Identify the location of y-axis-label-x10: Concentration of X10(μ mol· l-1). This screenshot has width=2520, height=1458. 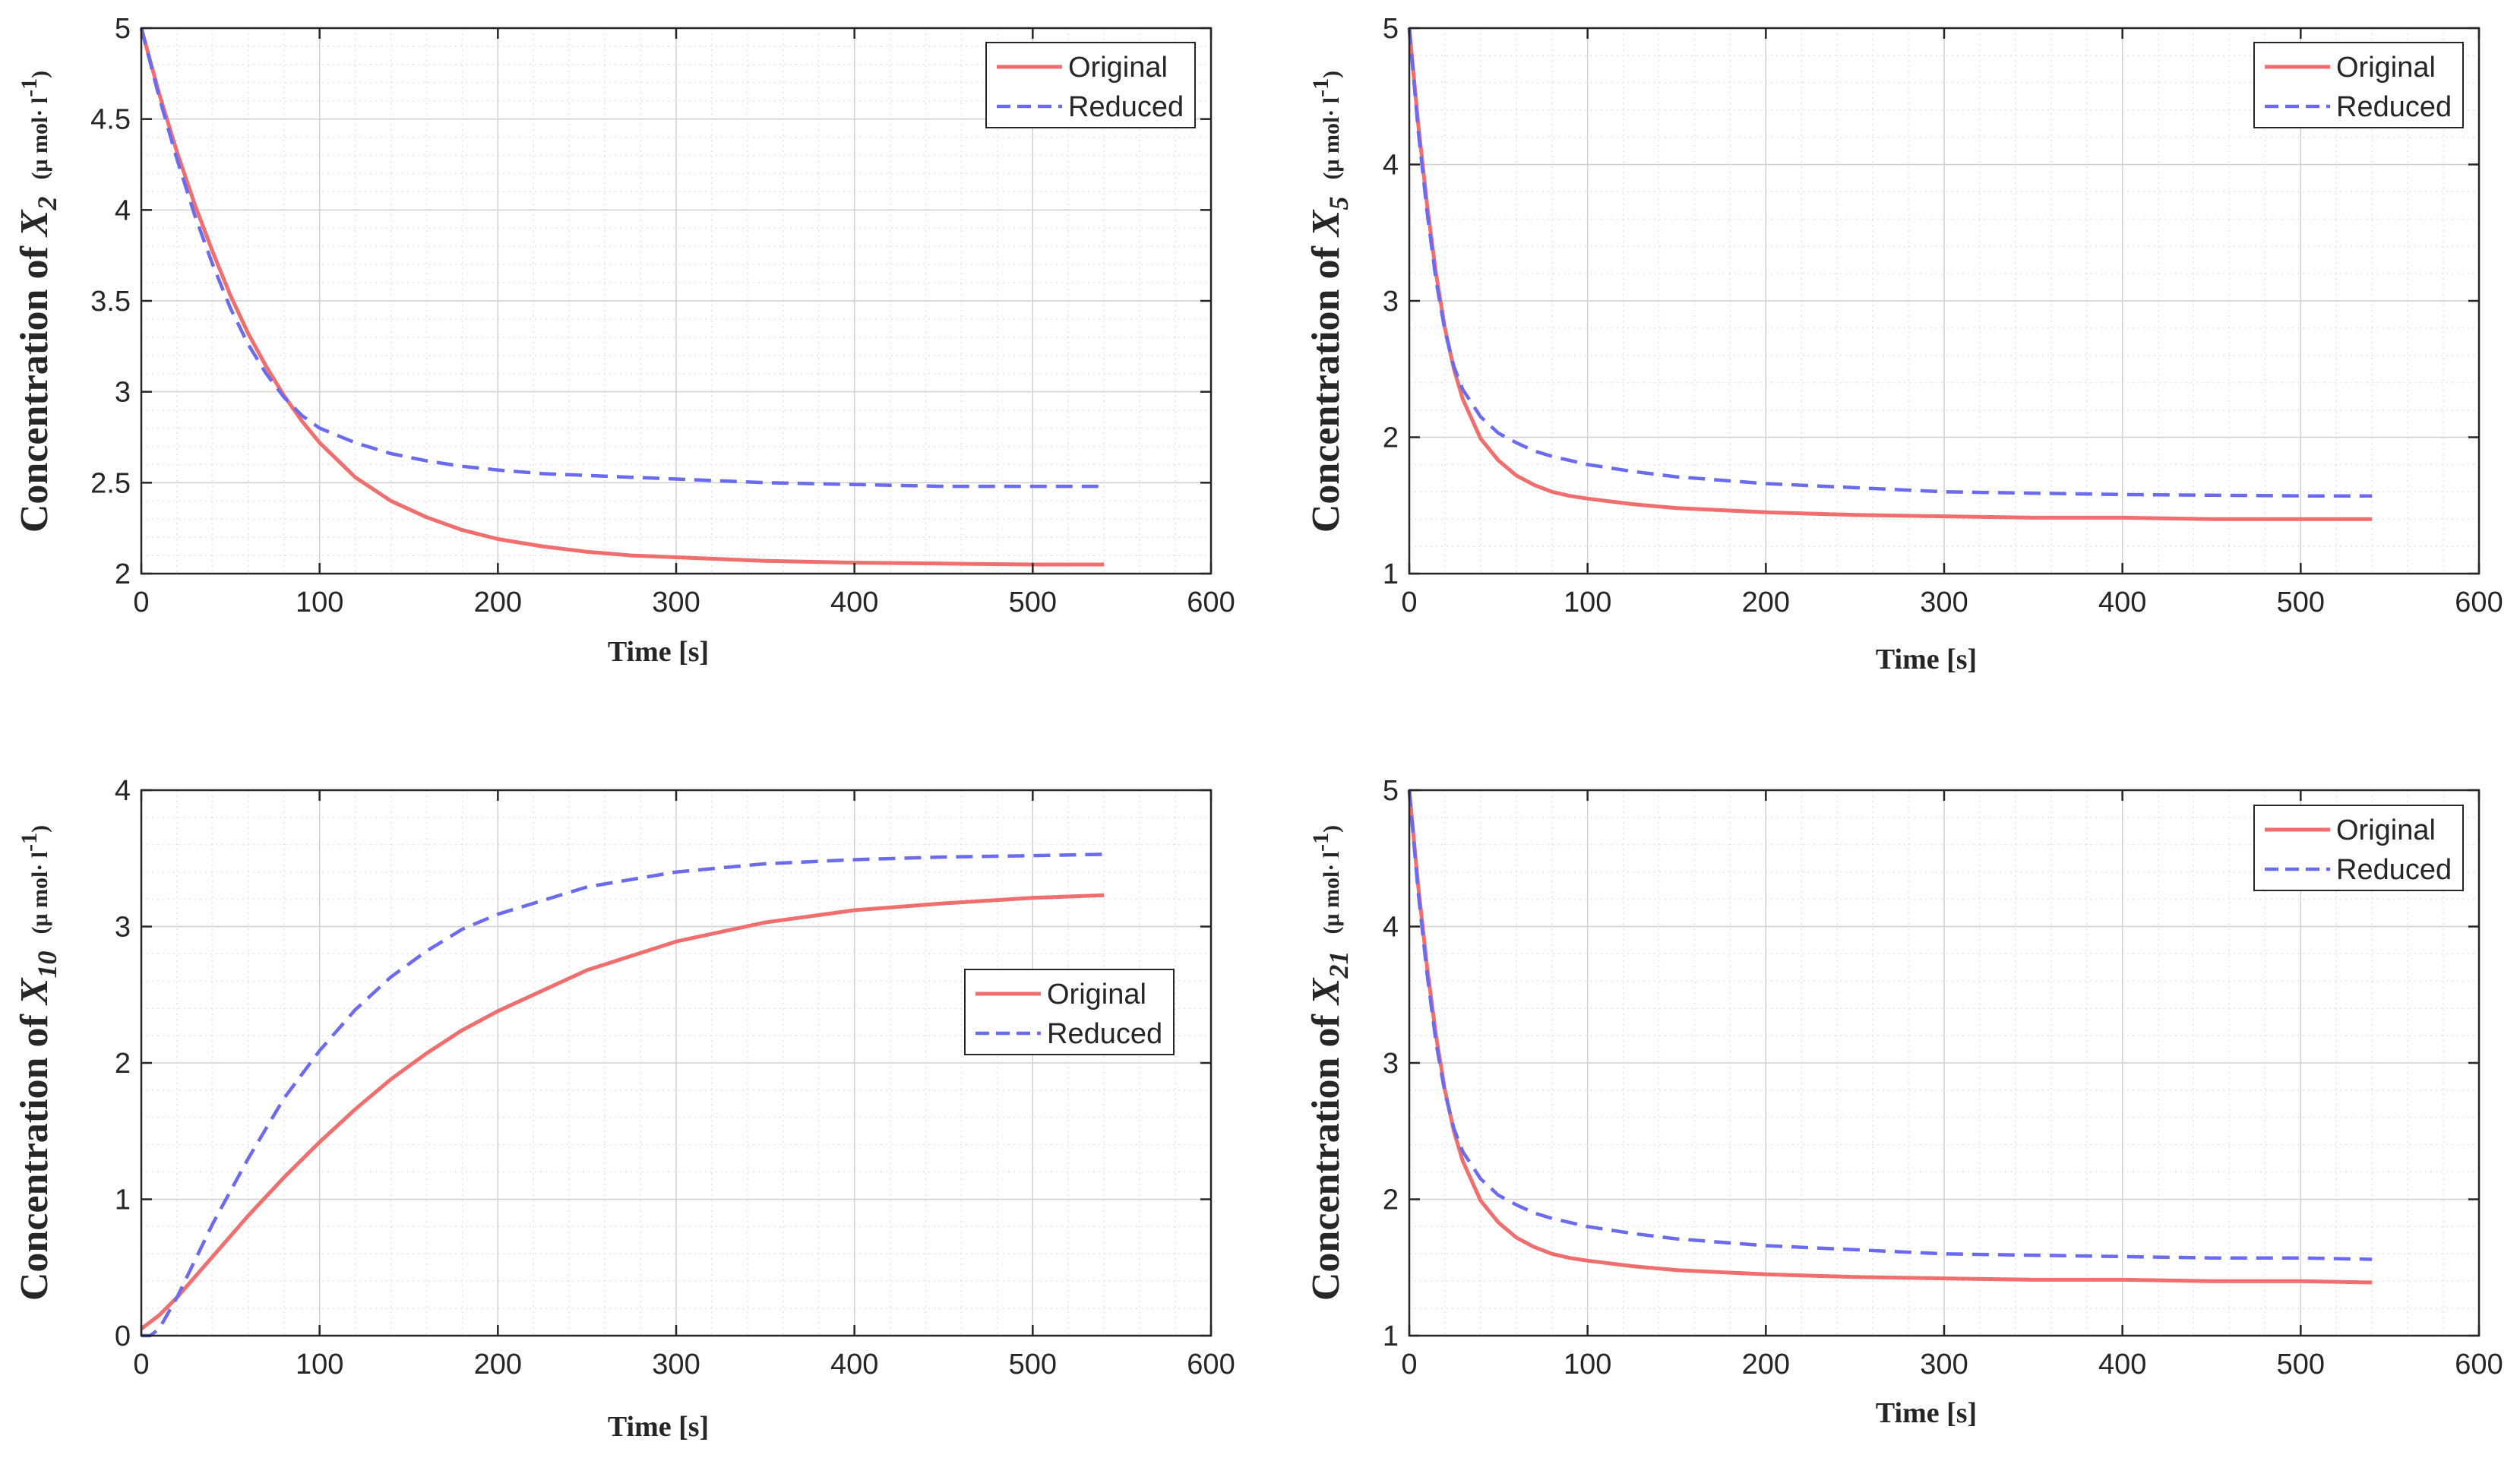
(37, 1063).